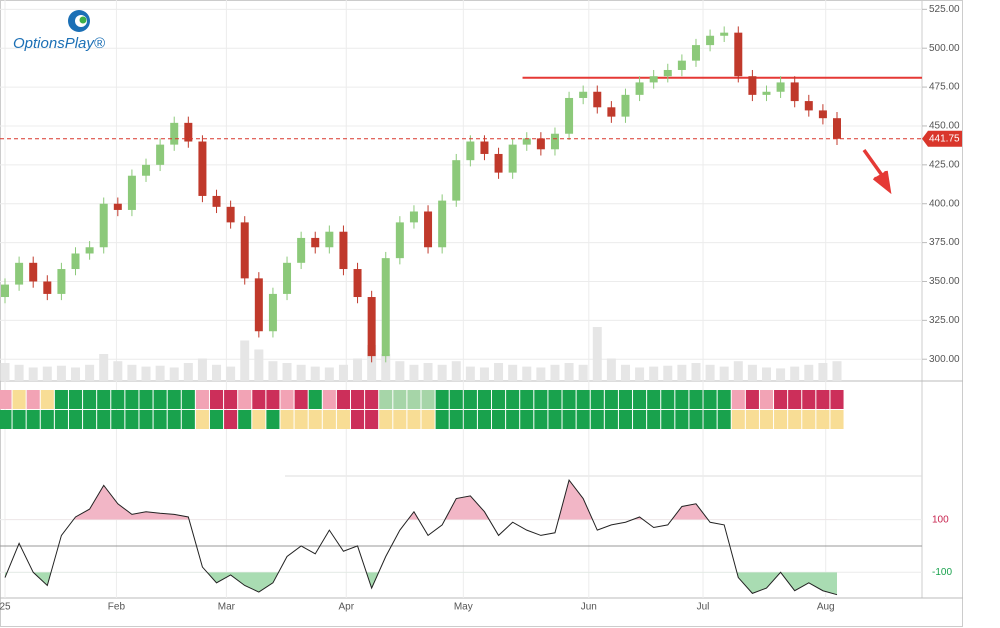 Image resolution: width=1000 pixels, height=628 pixels. What do you see at coordinates (463, 607) in the screenshot?
I see `x-tick-label: May` at bounding box center [463, 607].